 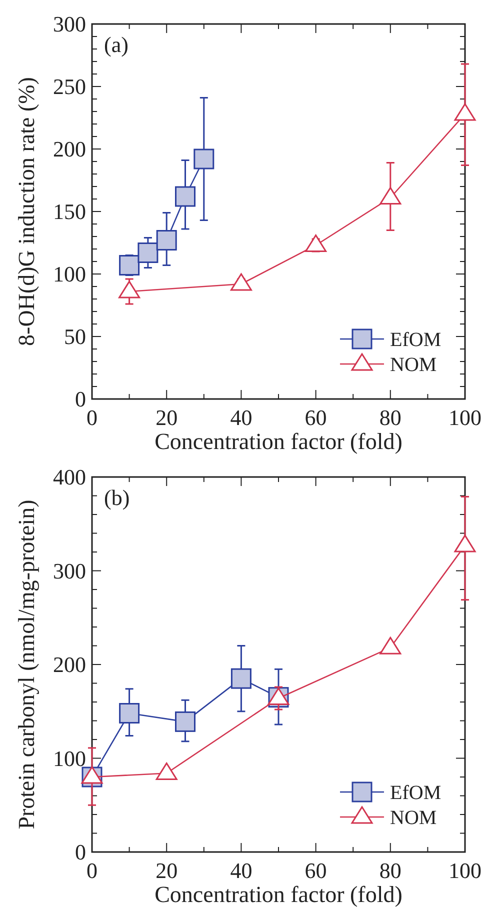 What do you see at coordinates (69, 211) in the screenshot?
I see `y-tick-label: 150` at bounding box center [69, 211].